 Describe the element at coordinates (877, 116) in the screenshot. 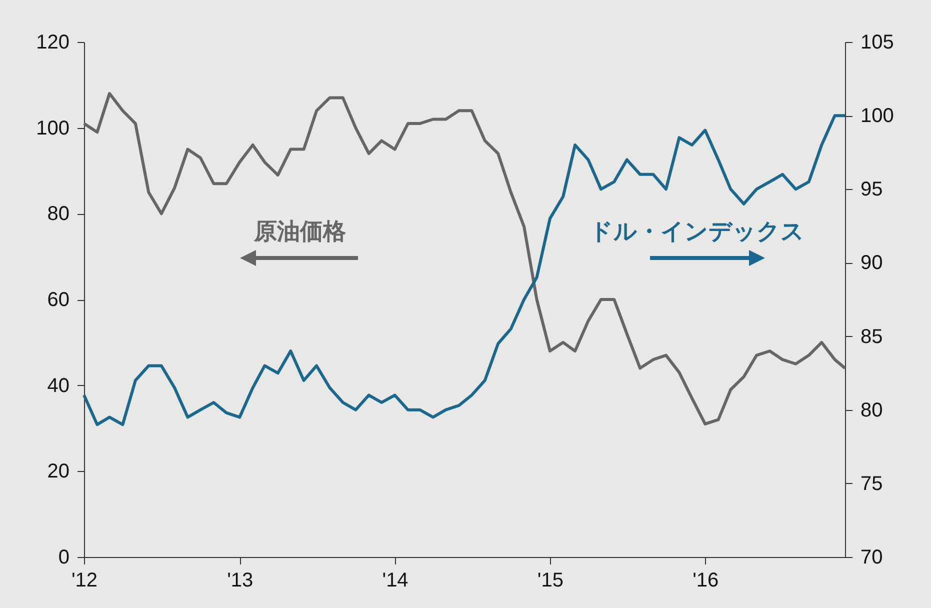

I see `y2-tick-label: 100` at that location.